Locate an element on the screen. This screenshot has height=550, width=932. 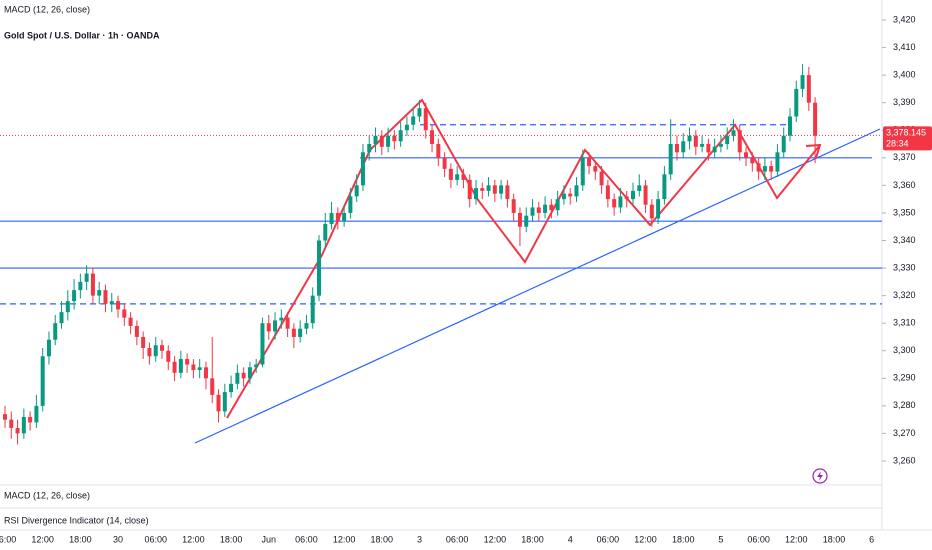
y-tick-label: 3,330 is located at coordinates (904, 267).